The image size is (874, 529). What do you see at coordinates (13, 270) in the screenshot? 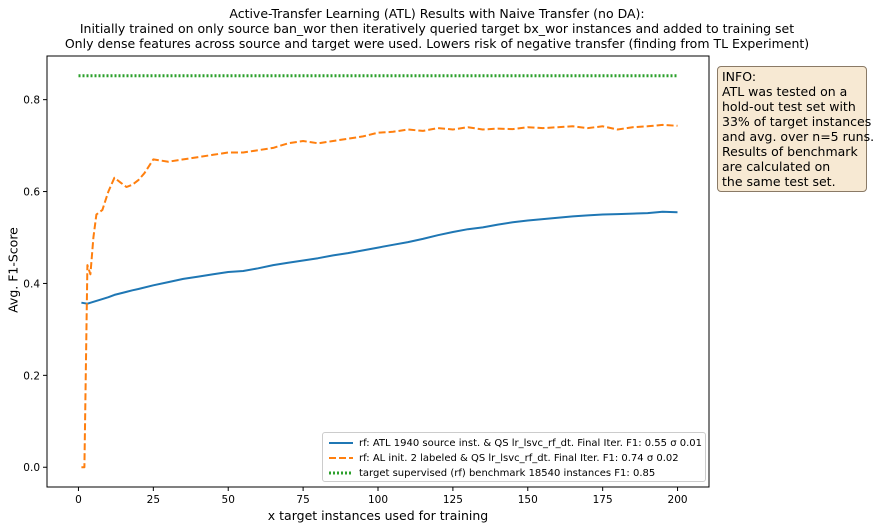
I see `y-axis-label: Avg. F1-Score` at bounding box center [13, 270].